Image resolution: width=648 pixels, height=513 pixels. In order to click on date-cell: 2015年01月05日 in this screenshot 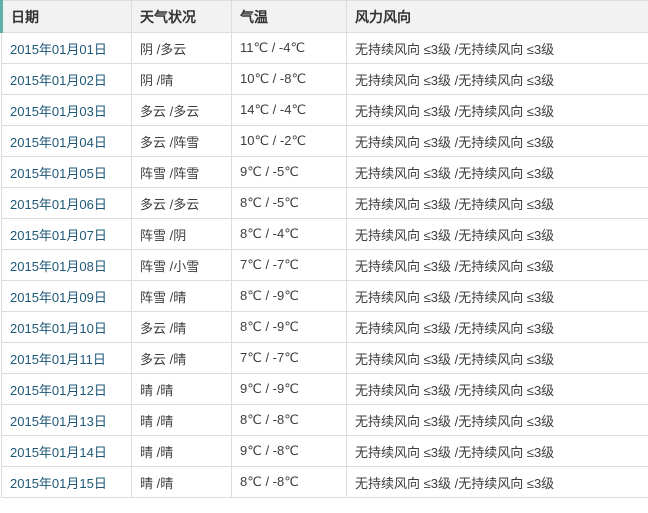, I will do `click(66, 172)`.